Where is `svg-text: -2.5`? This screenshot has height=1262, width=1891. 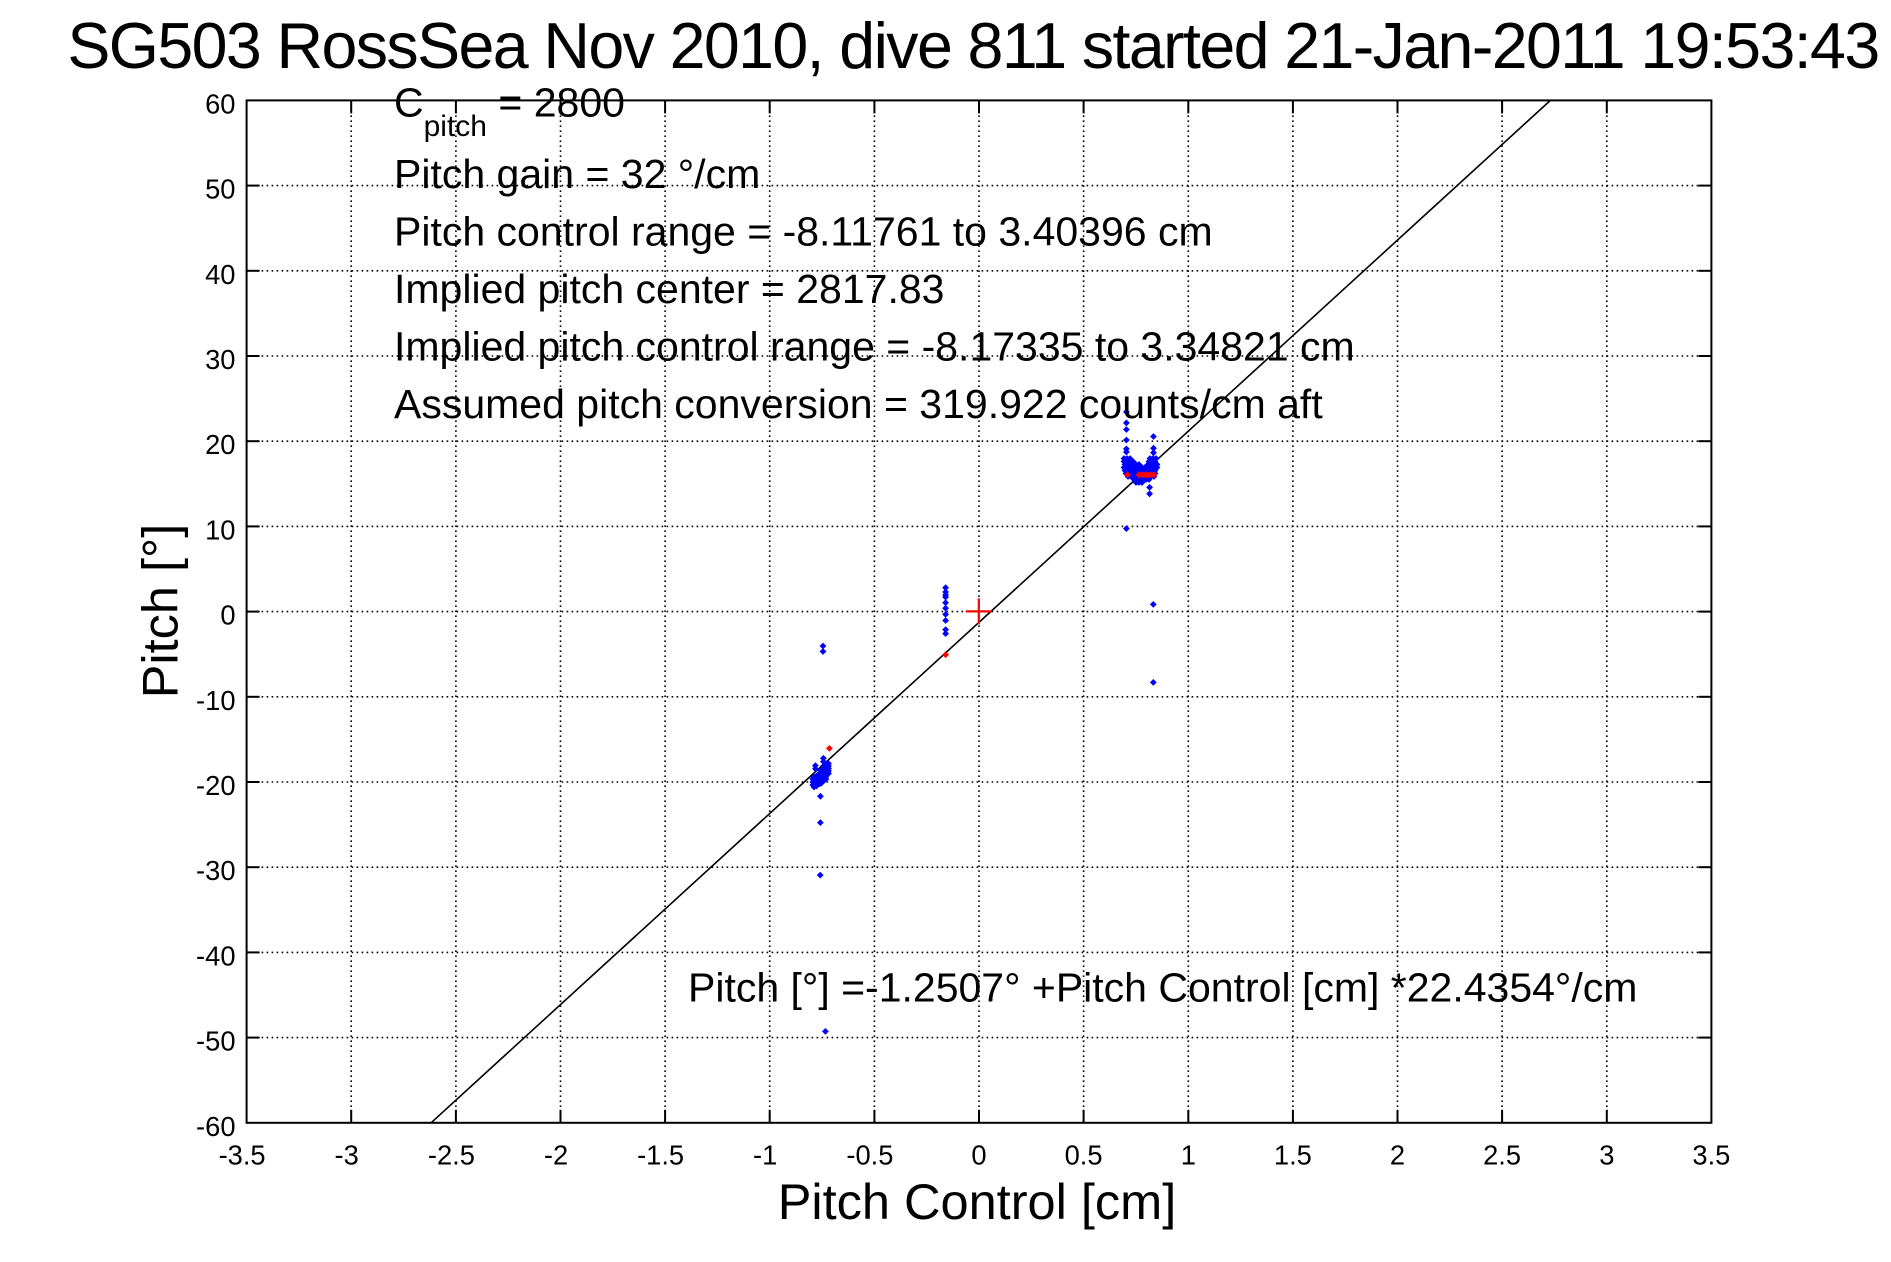
svg-text: -2.5 is located at coordinates (451, 1154).